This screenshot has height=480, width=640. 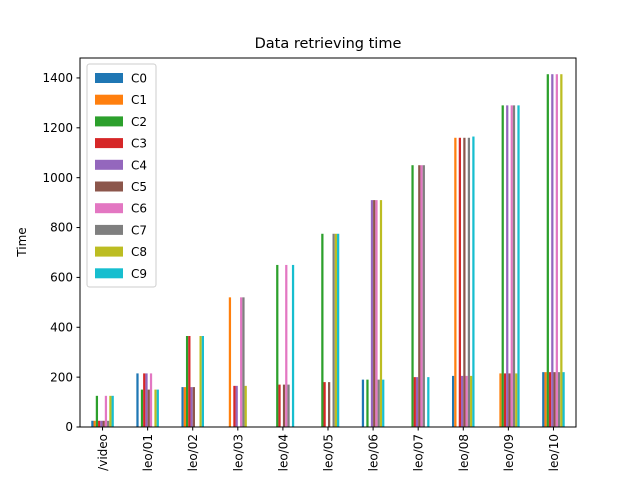 What do you see at coordinates (139, 122) in the screenshot?
I see `legend-label-C2: C2` at bounding box center [139, 122].